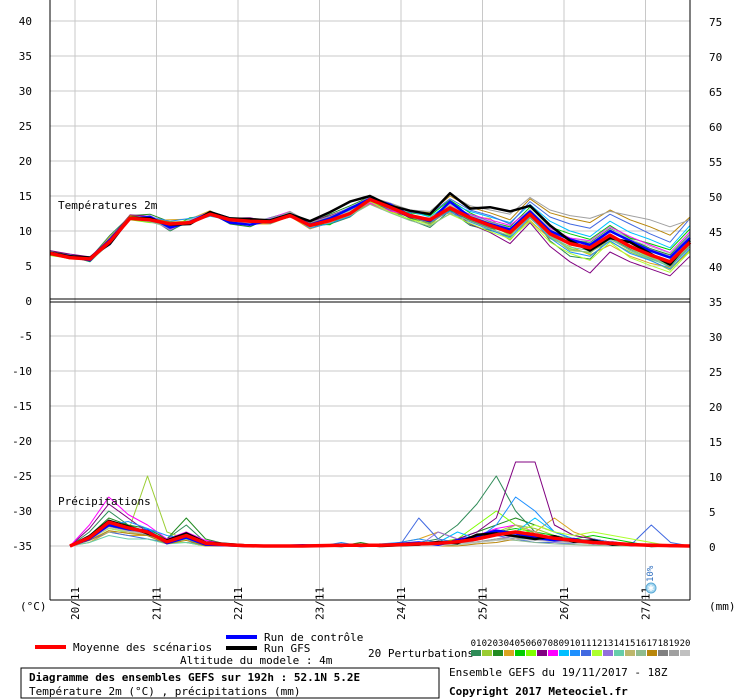 This screenshot has height=700, width=740. I want to click on left-tick-label: -30, so click(22, 511).